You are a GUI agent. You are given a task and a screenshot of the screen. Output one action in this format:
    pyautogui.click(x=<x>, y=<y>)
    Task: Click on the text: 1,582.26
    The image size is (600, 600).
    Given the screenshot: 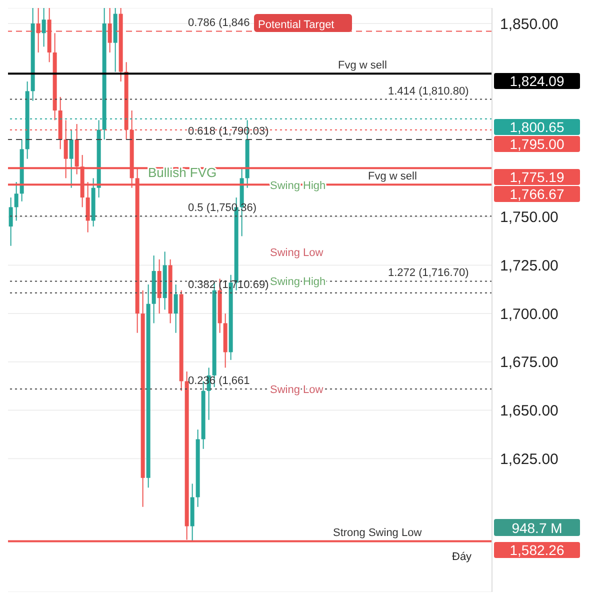 What is the action you would take?
    pyautogui.click(x=537, y=550)
    